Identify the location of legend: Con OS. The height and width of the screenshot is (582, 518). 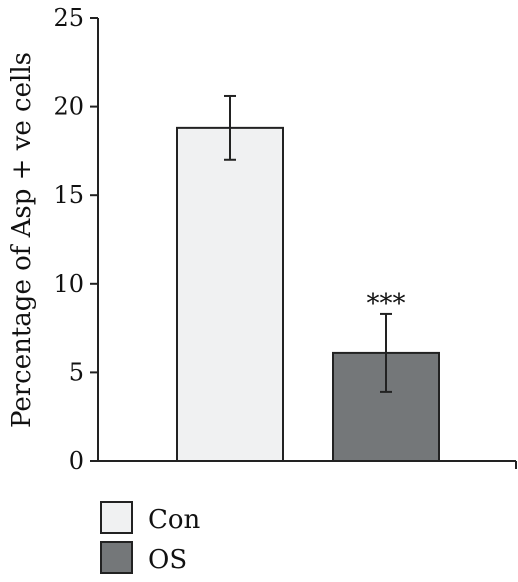
(150, 538).